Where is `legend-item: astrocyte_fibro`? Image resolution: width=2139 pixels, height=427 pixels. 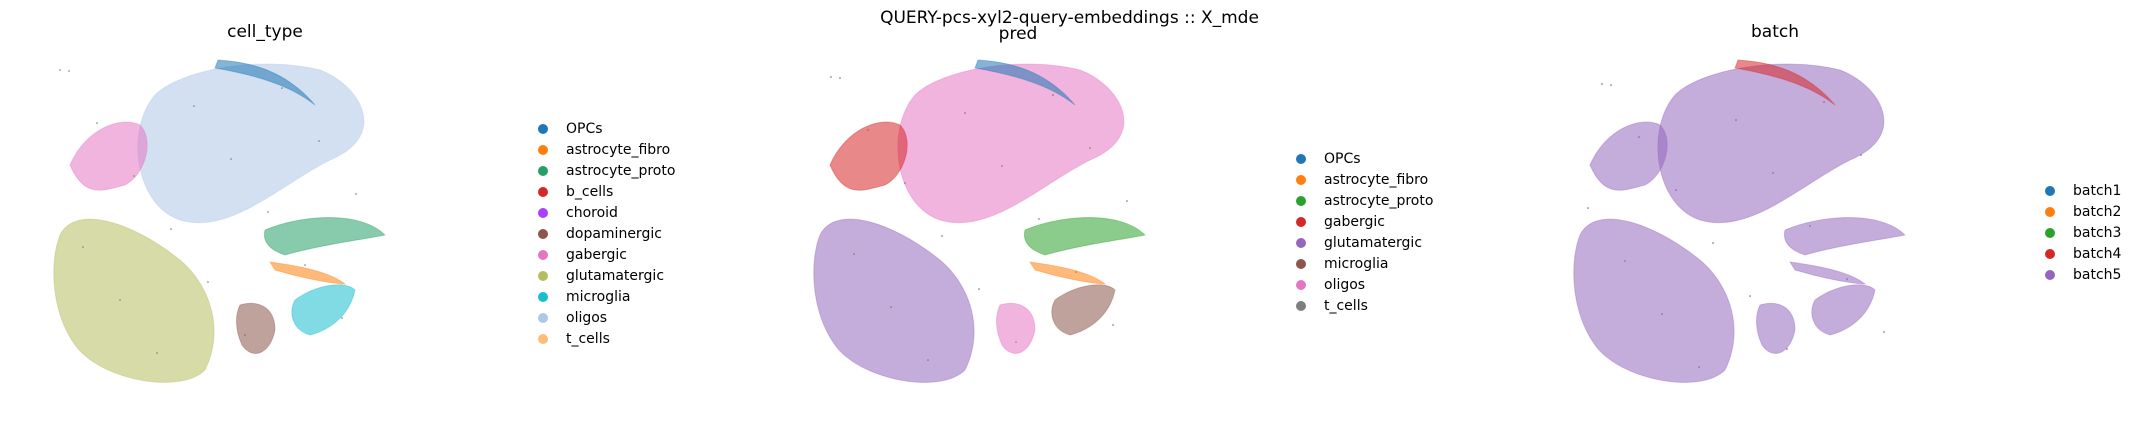 legend-item: astrocyte_fibro is located at coordinates (1364, 179).